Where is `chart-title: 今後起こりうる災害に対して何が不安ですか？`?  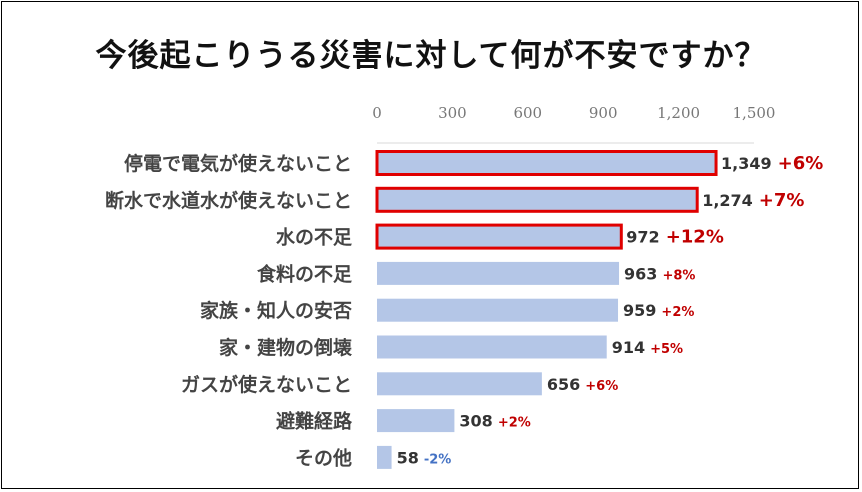
chart-title: 今後起こりうる災害に対して何が不安ですか？ is located at coordinates (431, 56).